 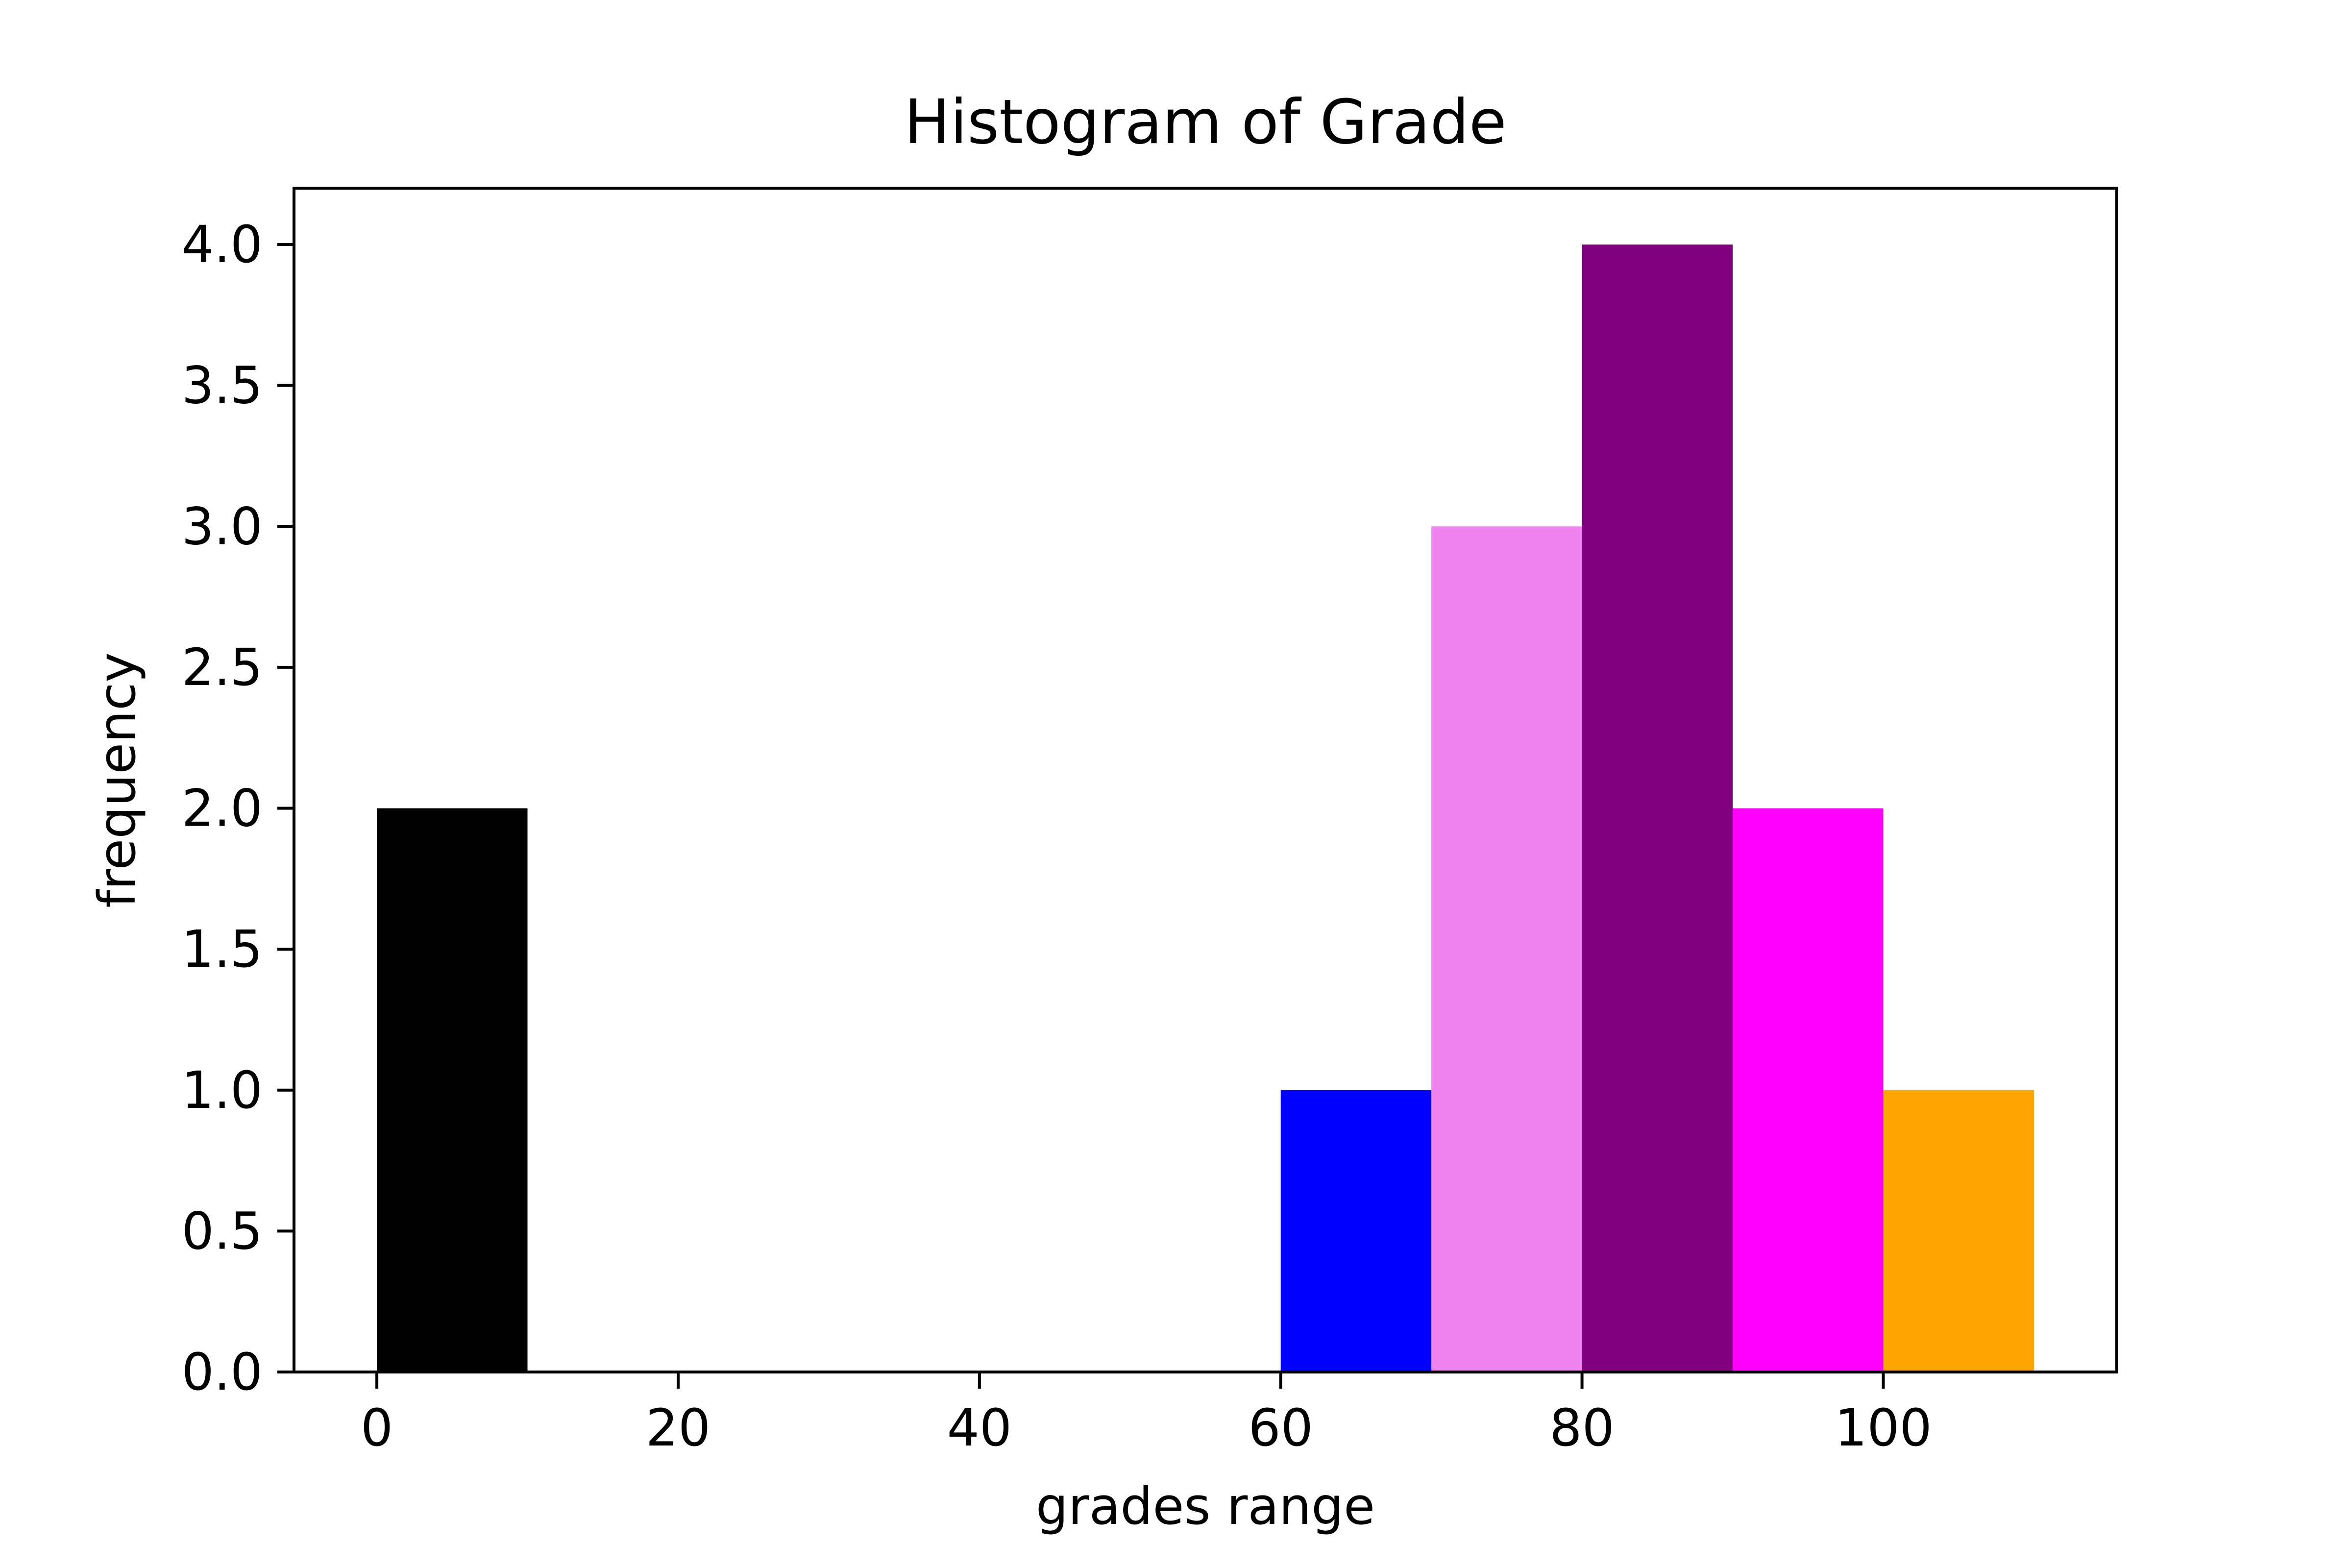 What do you see at coordinates (1146, 1415) in the screenshot?
I see `x-axis-ticks: 0 20 40 60 80 100` at bounding box center [1146, 1415].